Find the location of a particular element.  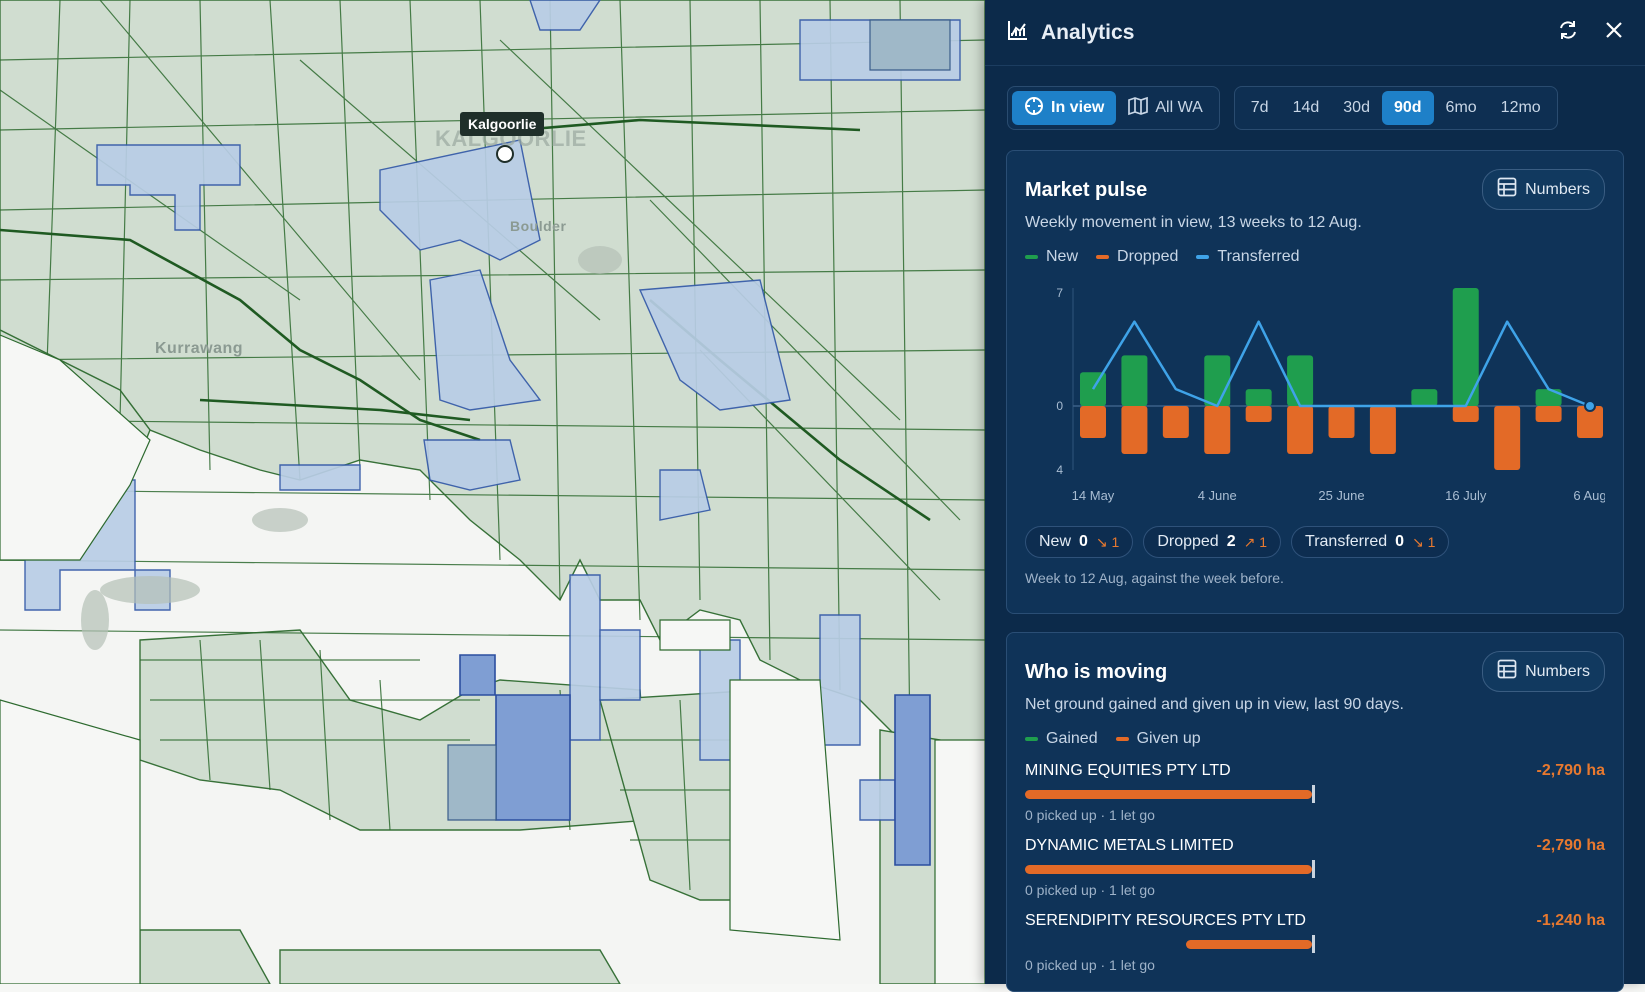

who-is-moving-numbers-button: Numbers is located at coordinates (1543, 671).